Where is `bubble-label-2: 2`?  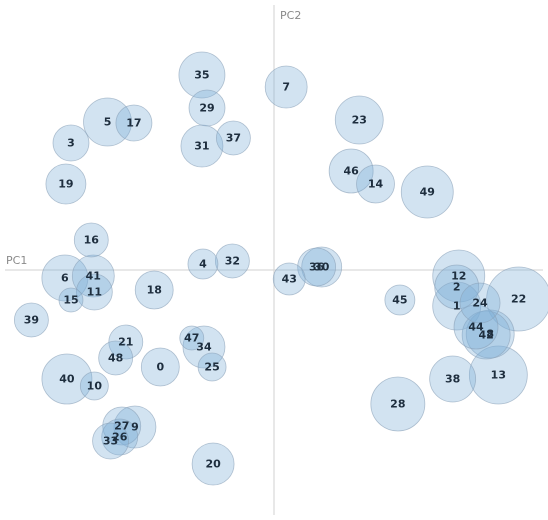
bubble-label-2: 2 is located at coordinates (457, 287).